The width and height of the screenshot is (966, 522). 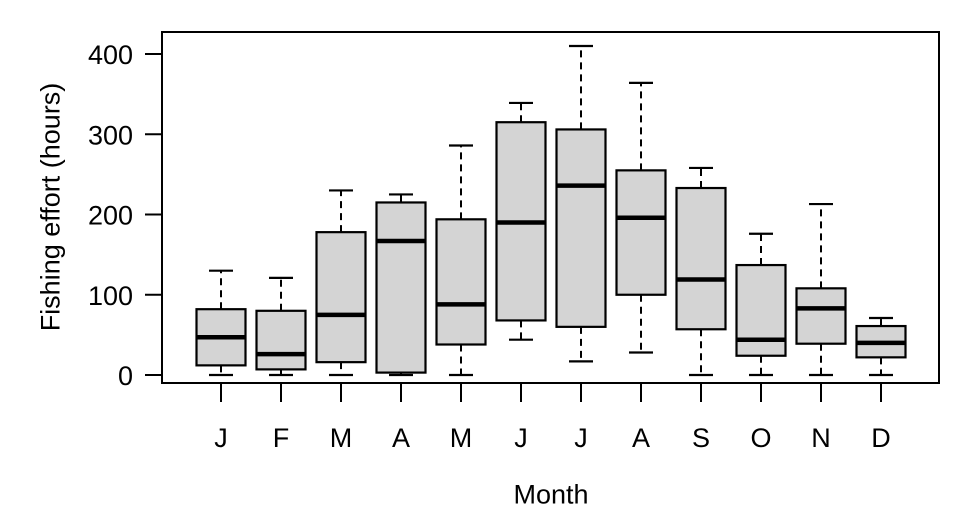 I want to click on y-axis-tick-label: 200, so click(x=110, y=216).